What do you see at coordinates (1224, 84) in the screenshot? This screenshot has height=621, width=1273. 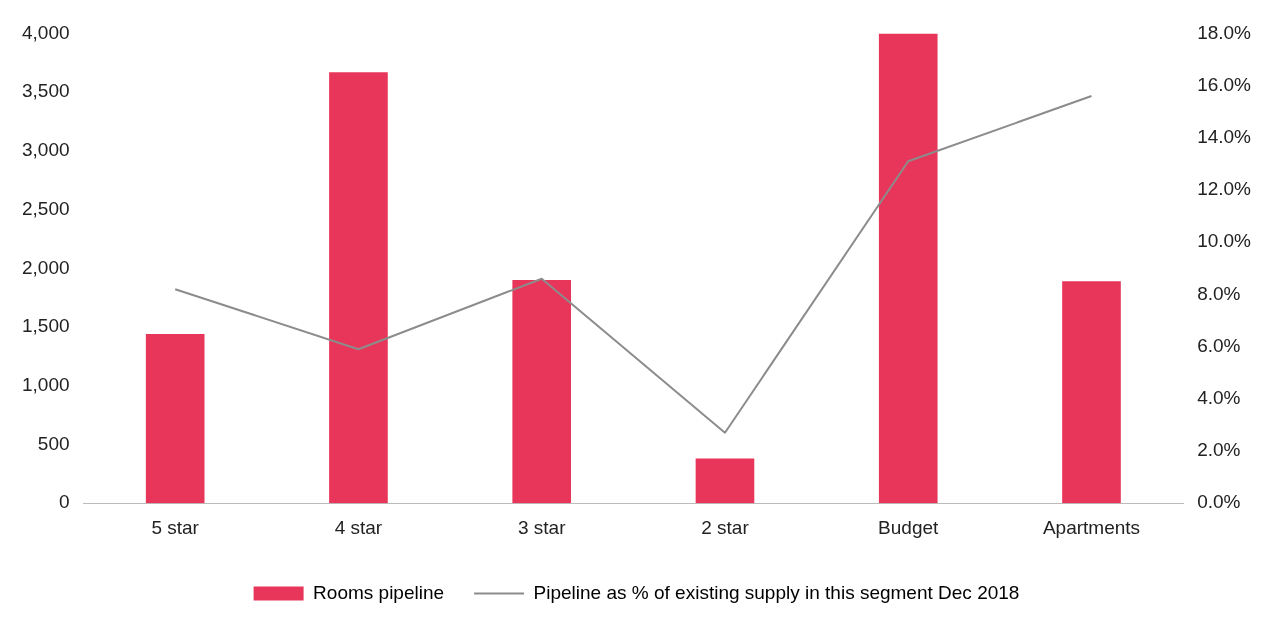 I see `y2-tick-label: 16.0%` at bounding box center [1224, 84].